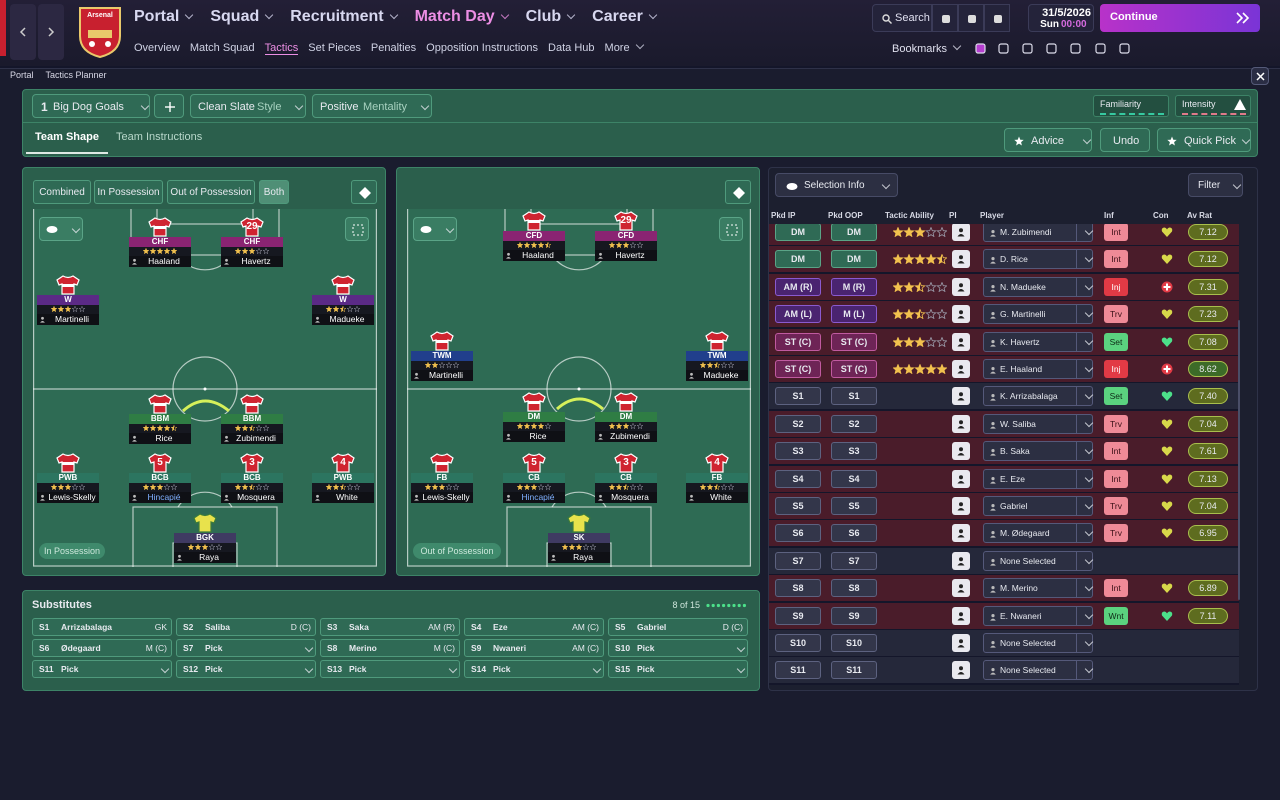  What do you see at coordinates (845, 215) in the screenshot?
I see `column-header: Pkd OOP` at bounding box center [845, 215].